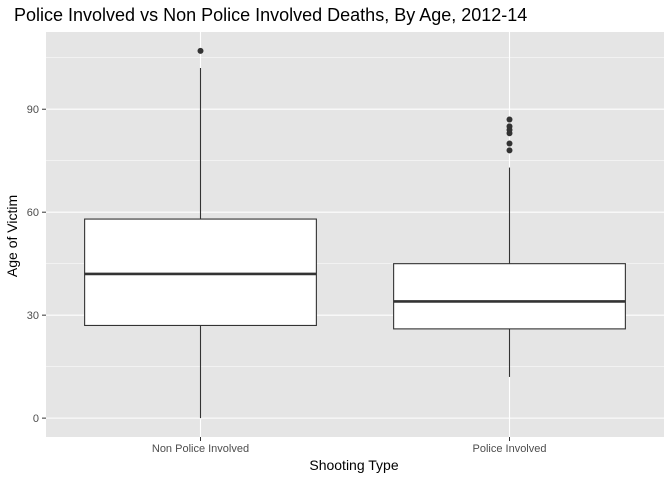  Describe the element at coordinates (33, 316) in the screenshot. I see `y-tick-label: 30` at that location.